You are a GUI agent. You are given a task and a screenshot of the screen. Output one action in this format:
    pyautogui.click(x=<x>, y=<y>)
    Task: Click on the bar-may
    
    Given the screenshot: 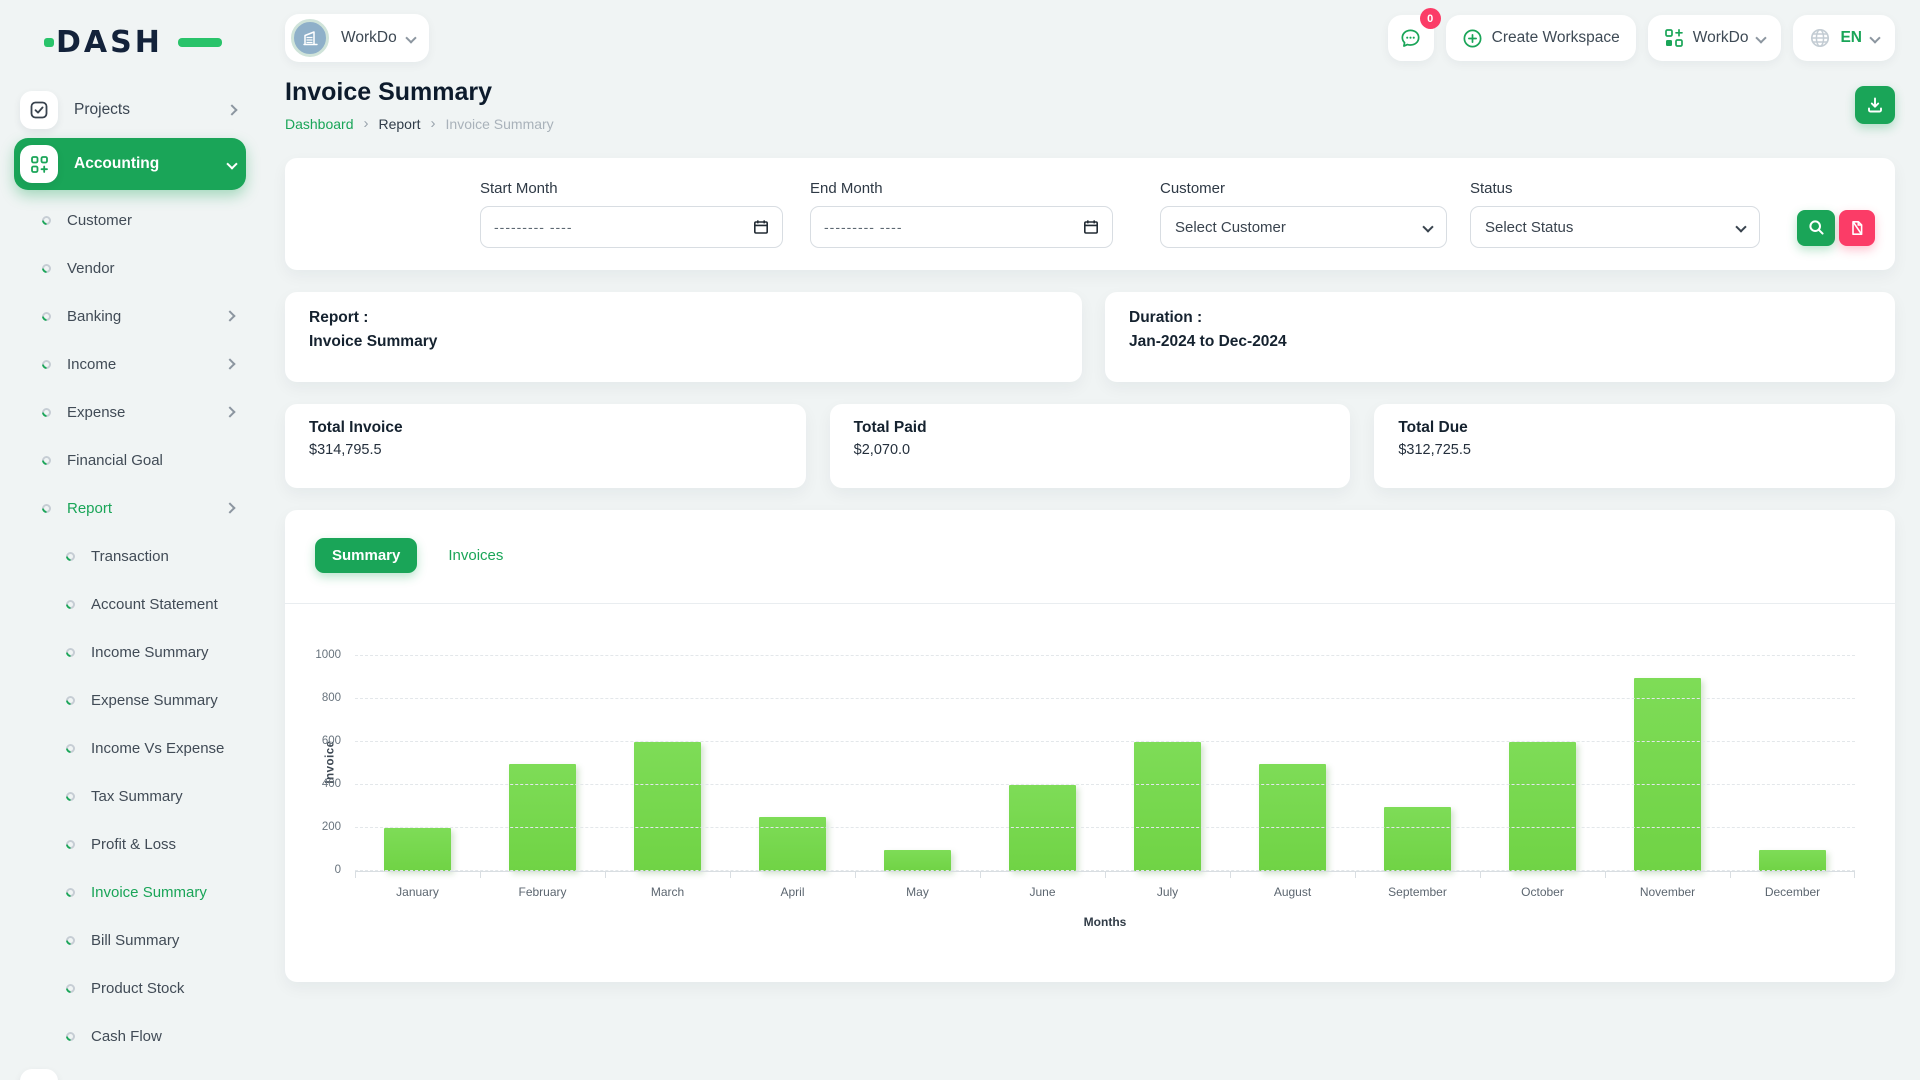 What is the action you would take?
    pyautogui.click(x=917, y=860)
    